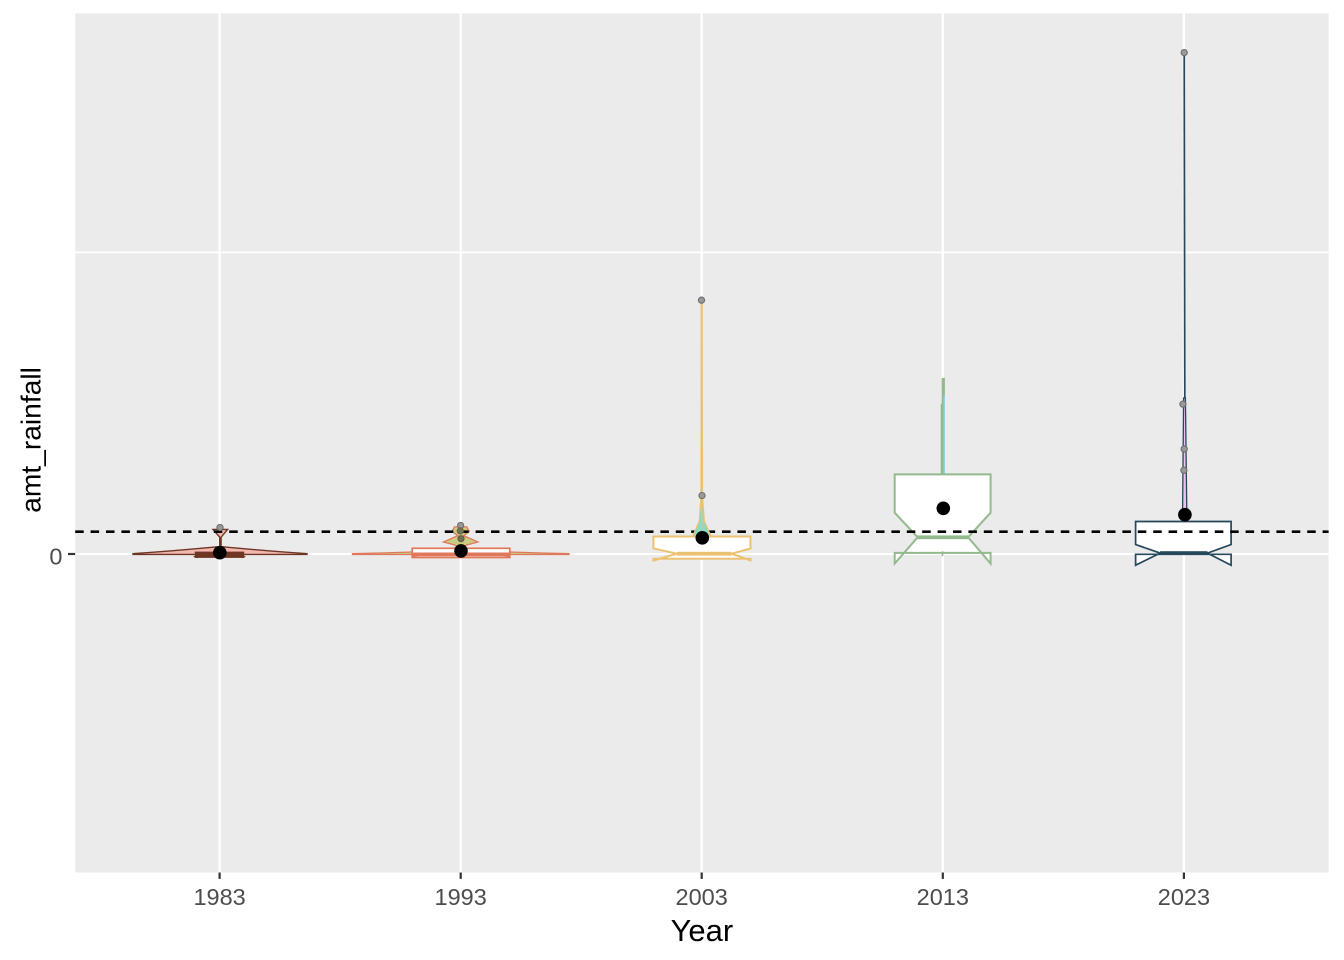 Image resolution: width=1344 pixels, height=960 pixels. What do you see at coordinates (702, 897) in the screenshot?
I see `svg-text: 2003` at bounding box center [702, 897].